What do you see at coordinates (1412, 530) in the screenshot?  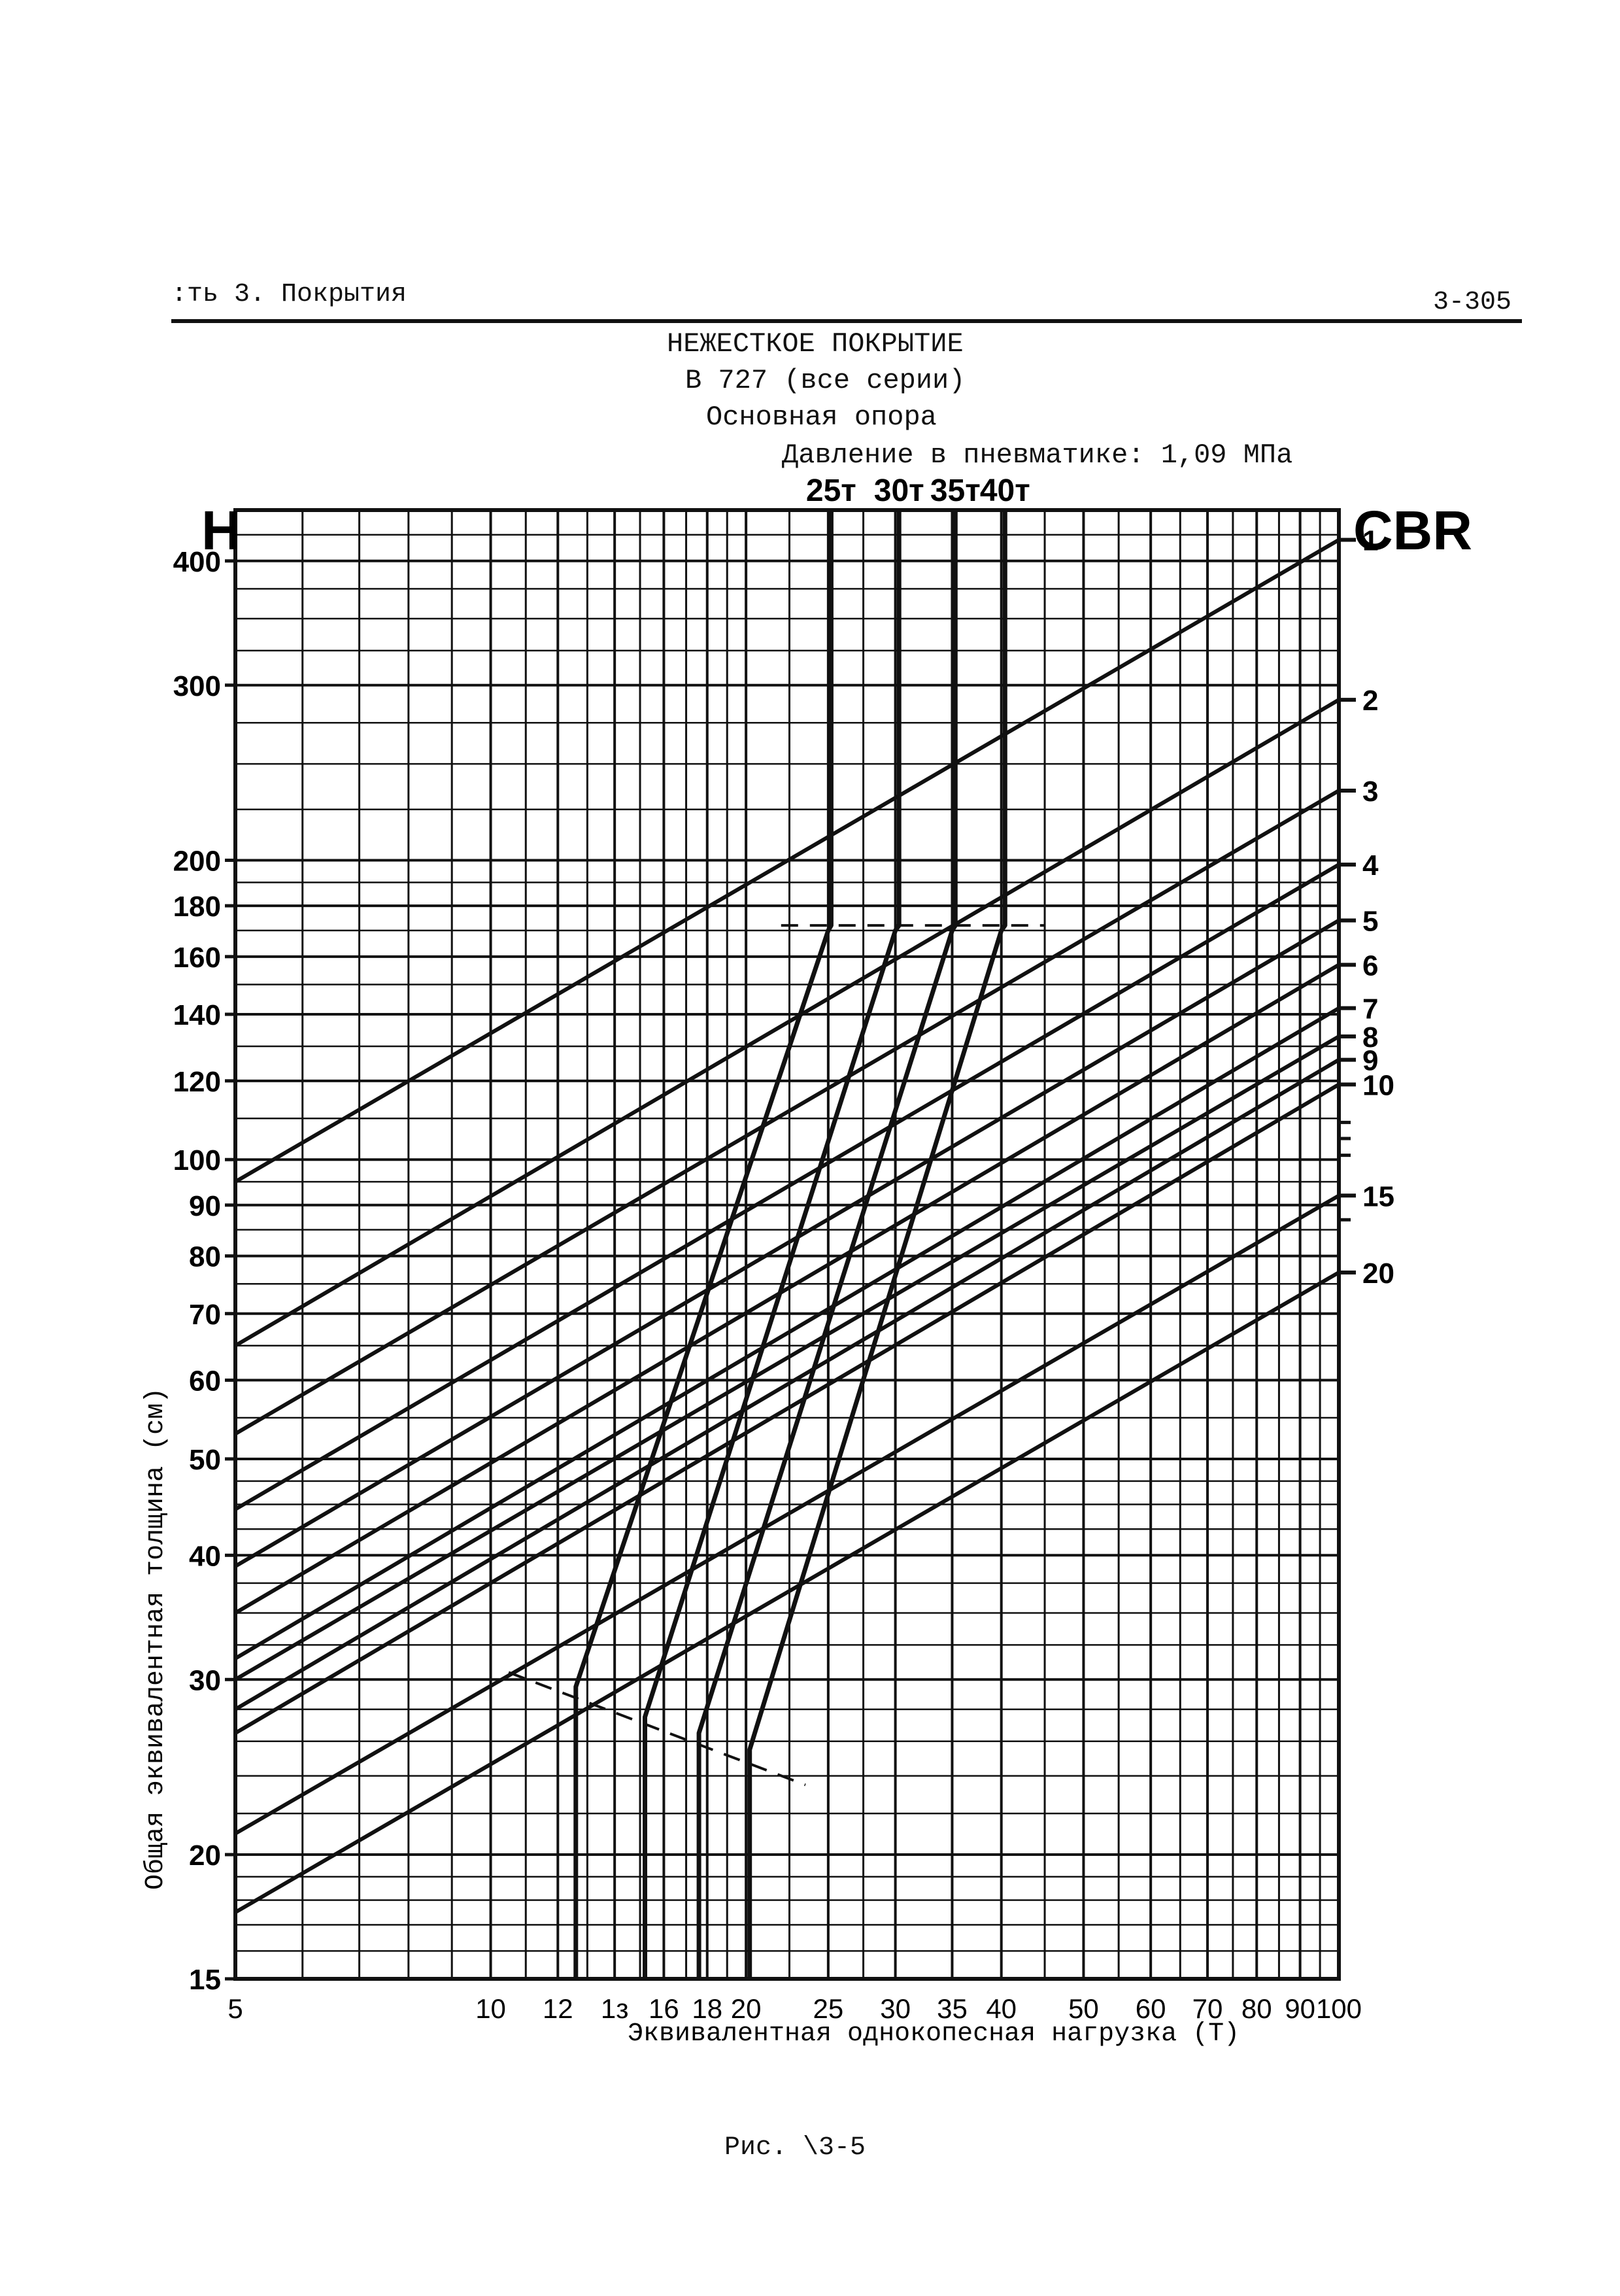 I see `right-axis-letter: CBR` at bounding box center [1412, 530].